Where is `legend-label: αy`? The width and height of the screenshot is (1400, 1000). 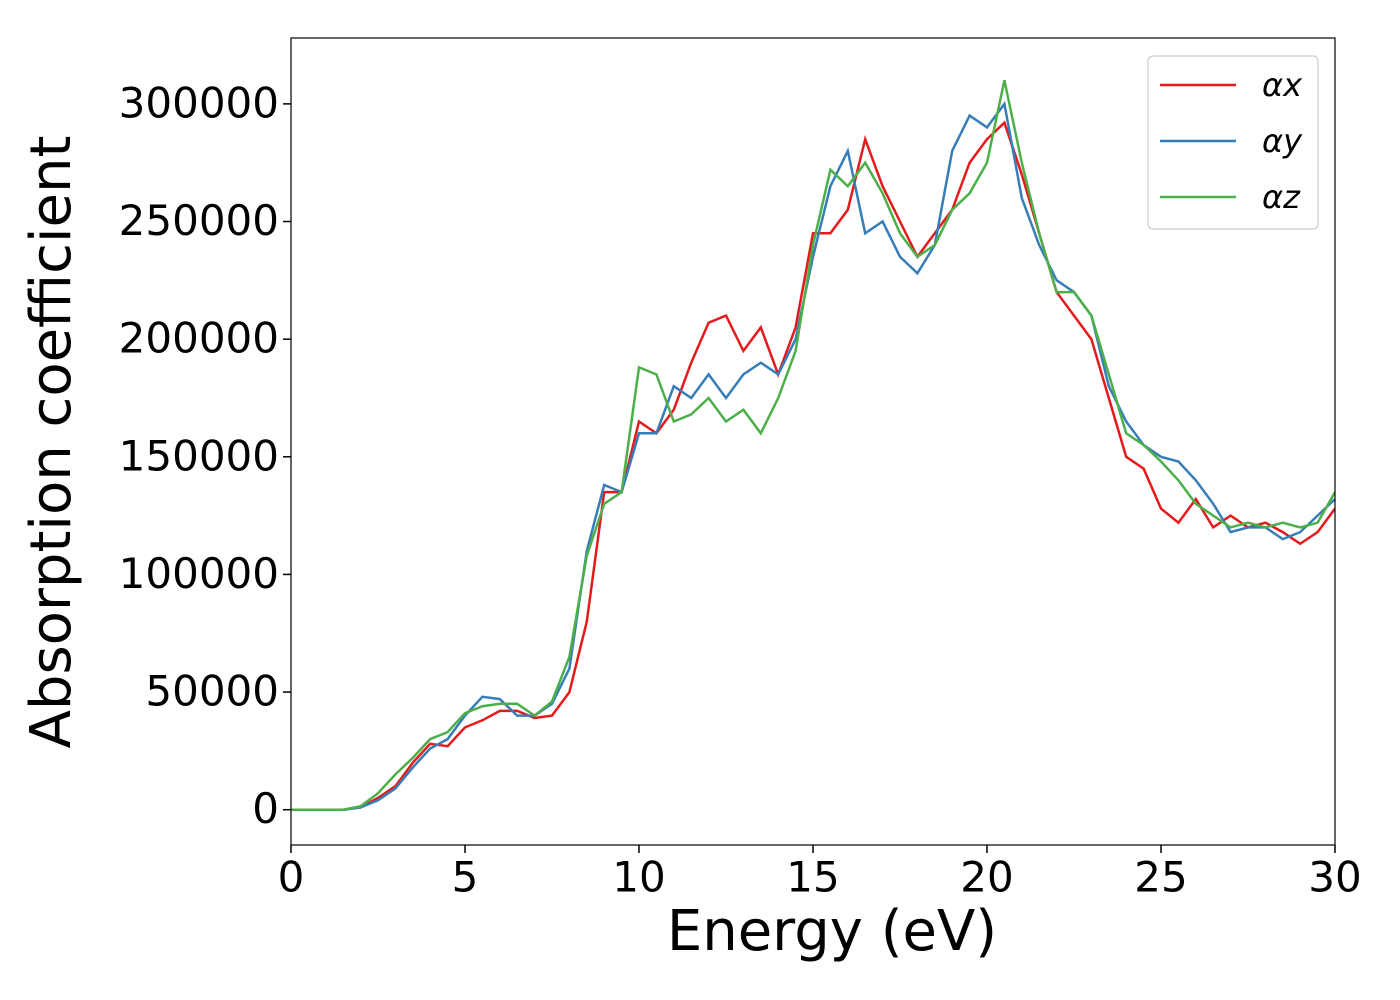 legend-label: αy is located at coordinates (1282, 141).